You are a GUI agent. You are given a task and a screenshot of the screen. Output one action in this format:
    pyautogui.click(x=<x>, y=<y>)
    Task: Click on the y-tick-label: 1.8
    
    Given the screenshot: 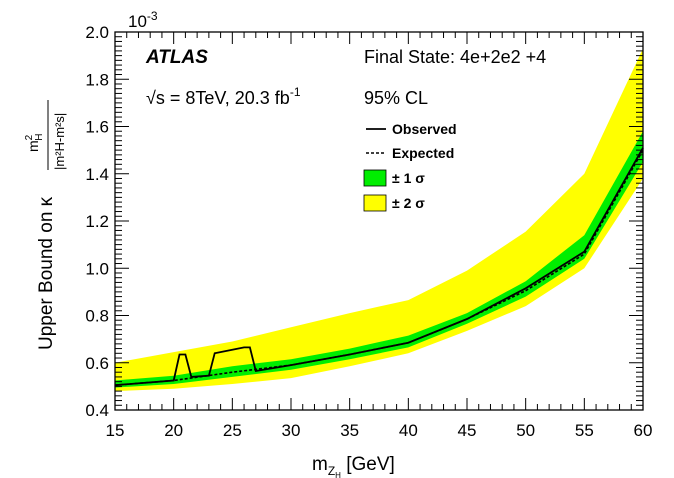 What is the action you would take?
    pyautogui.click(x=97, y=79)
    